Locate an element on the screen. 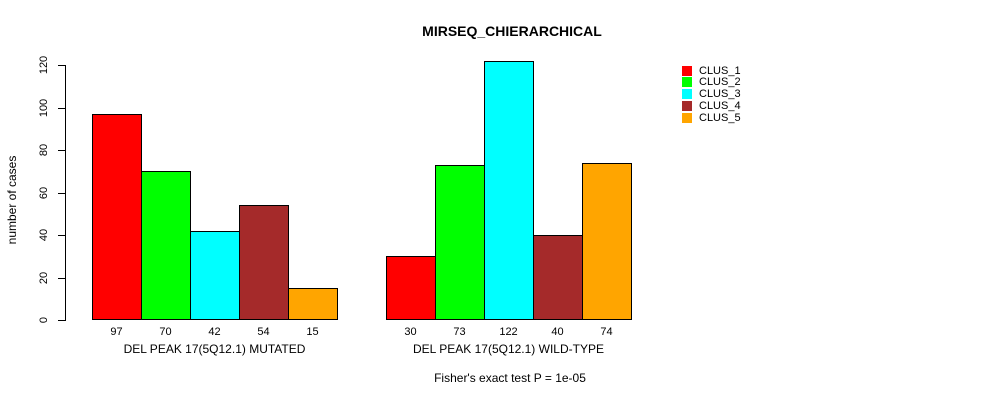  bar-clus_4-group2 is located at coordinates (558, 277).